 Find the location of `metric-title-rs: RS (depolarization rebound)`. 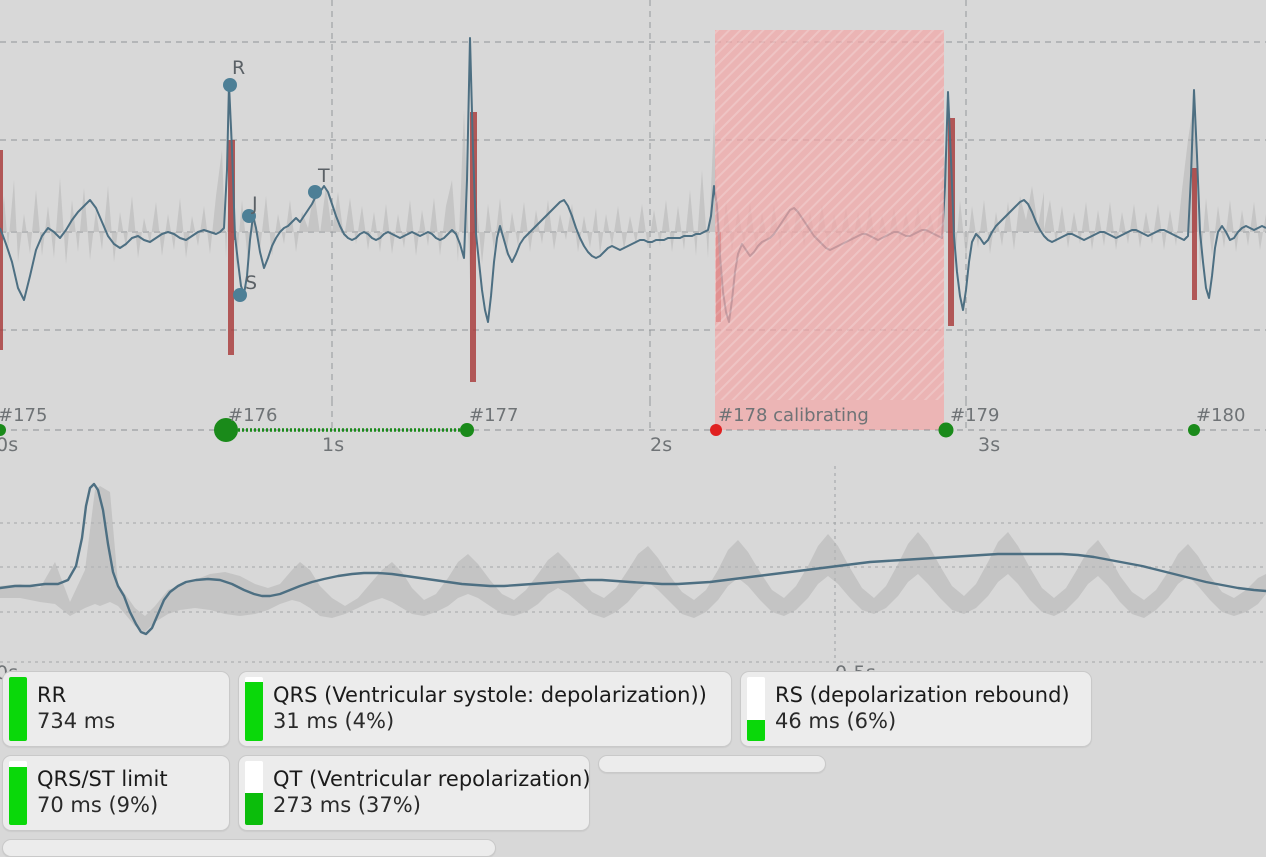

metric-title-rs: RS (depolarization rebound) is located at coordinates (922, 695).